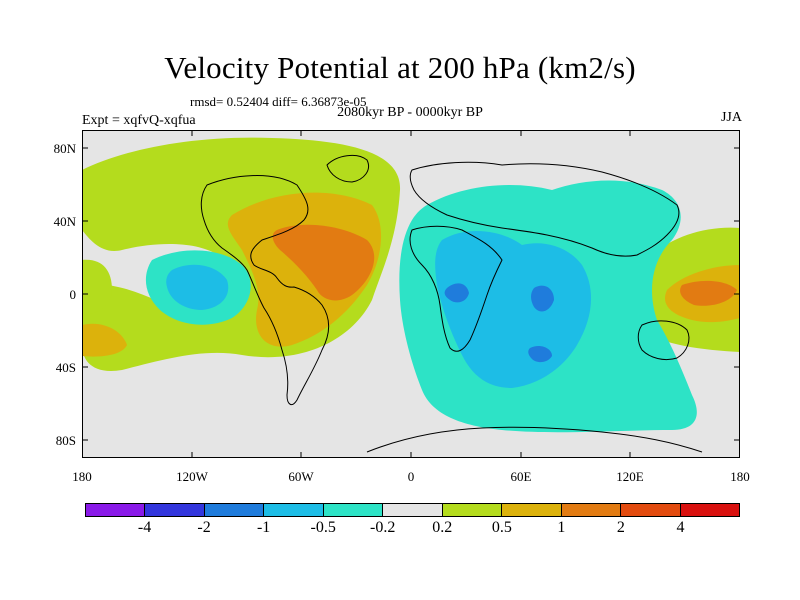 This screenshot has width=800, height=600. What do you see at coordinates (513, 309) in the screenshot?
I see `moderate-negative-africa-indian` at bounding box center [513, 309].